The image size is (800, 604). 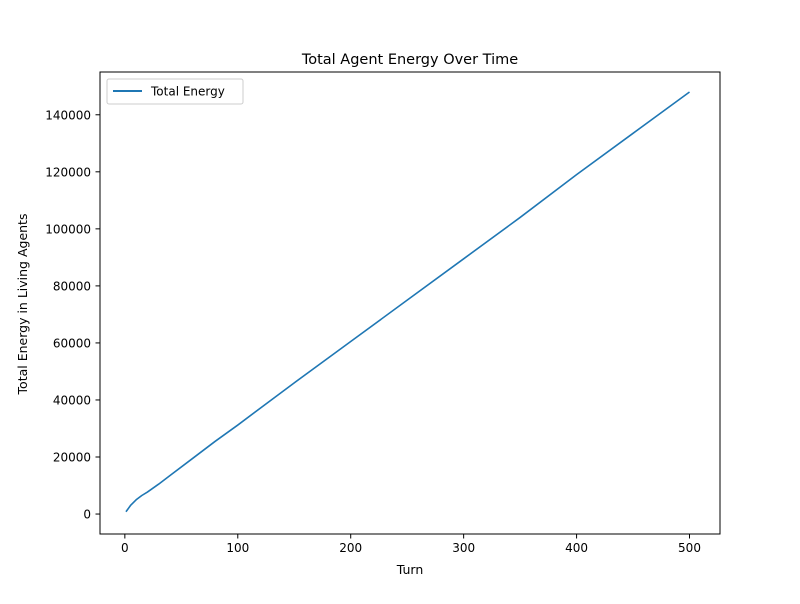 I want to click on x-tick-label: 200, so click(x=350, y=548).